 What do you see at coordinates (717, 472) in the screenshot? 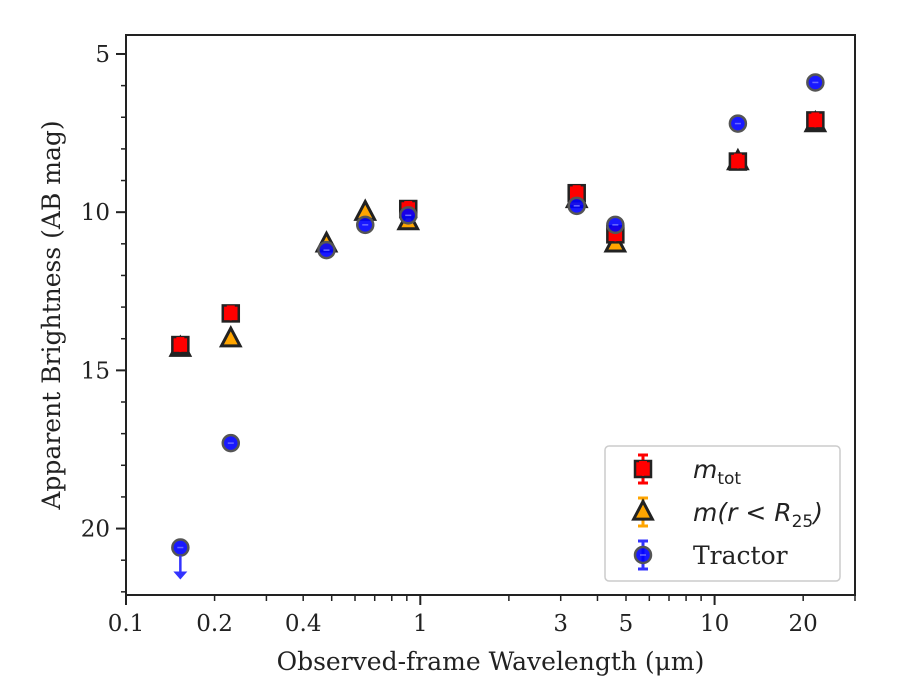
I see `legend-label: mtot` at bounding box center [717, 472].